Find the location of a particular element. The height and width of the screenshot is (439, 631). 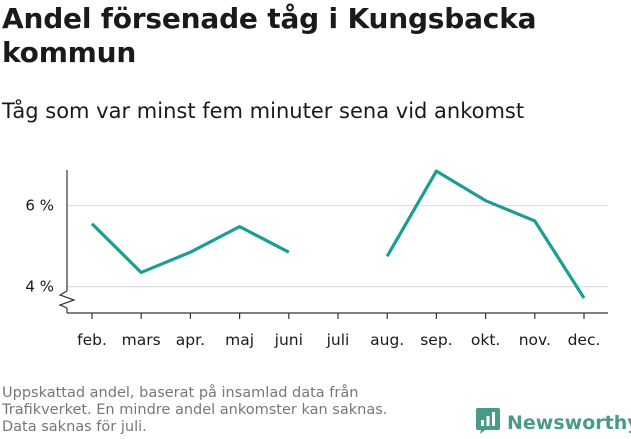

x-tick-label: feb. is located at coordinates (92, 340).